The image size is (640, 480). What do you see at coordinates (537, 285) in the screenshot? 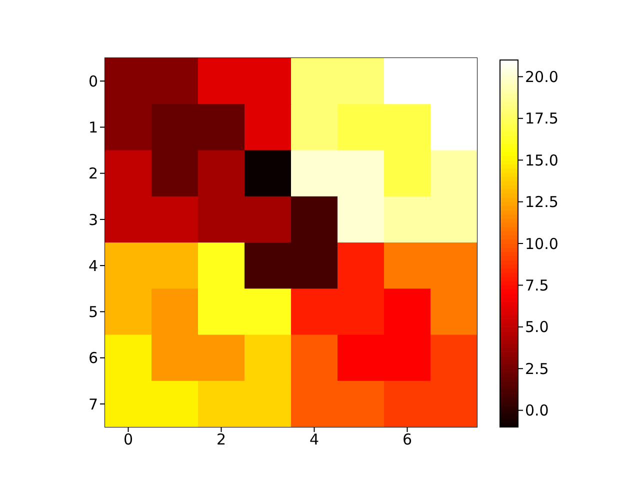
I see `color-bar-label: 7.5` at bounding box center [537, 285].